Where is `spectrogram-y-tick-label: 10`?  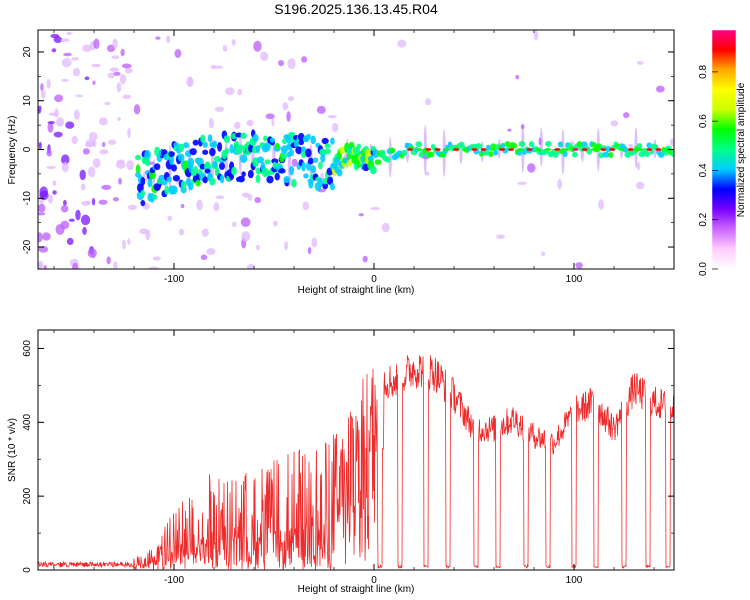
spectrogram-y-tick-label: 10 is located at coordinates (27, 101).